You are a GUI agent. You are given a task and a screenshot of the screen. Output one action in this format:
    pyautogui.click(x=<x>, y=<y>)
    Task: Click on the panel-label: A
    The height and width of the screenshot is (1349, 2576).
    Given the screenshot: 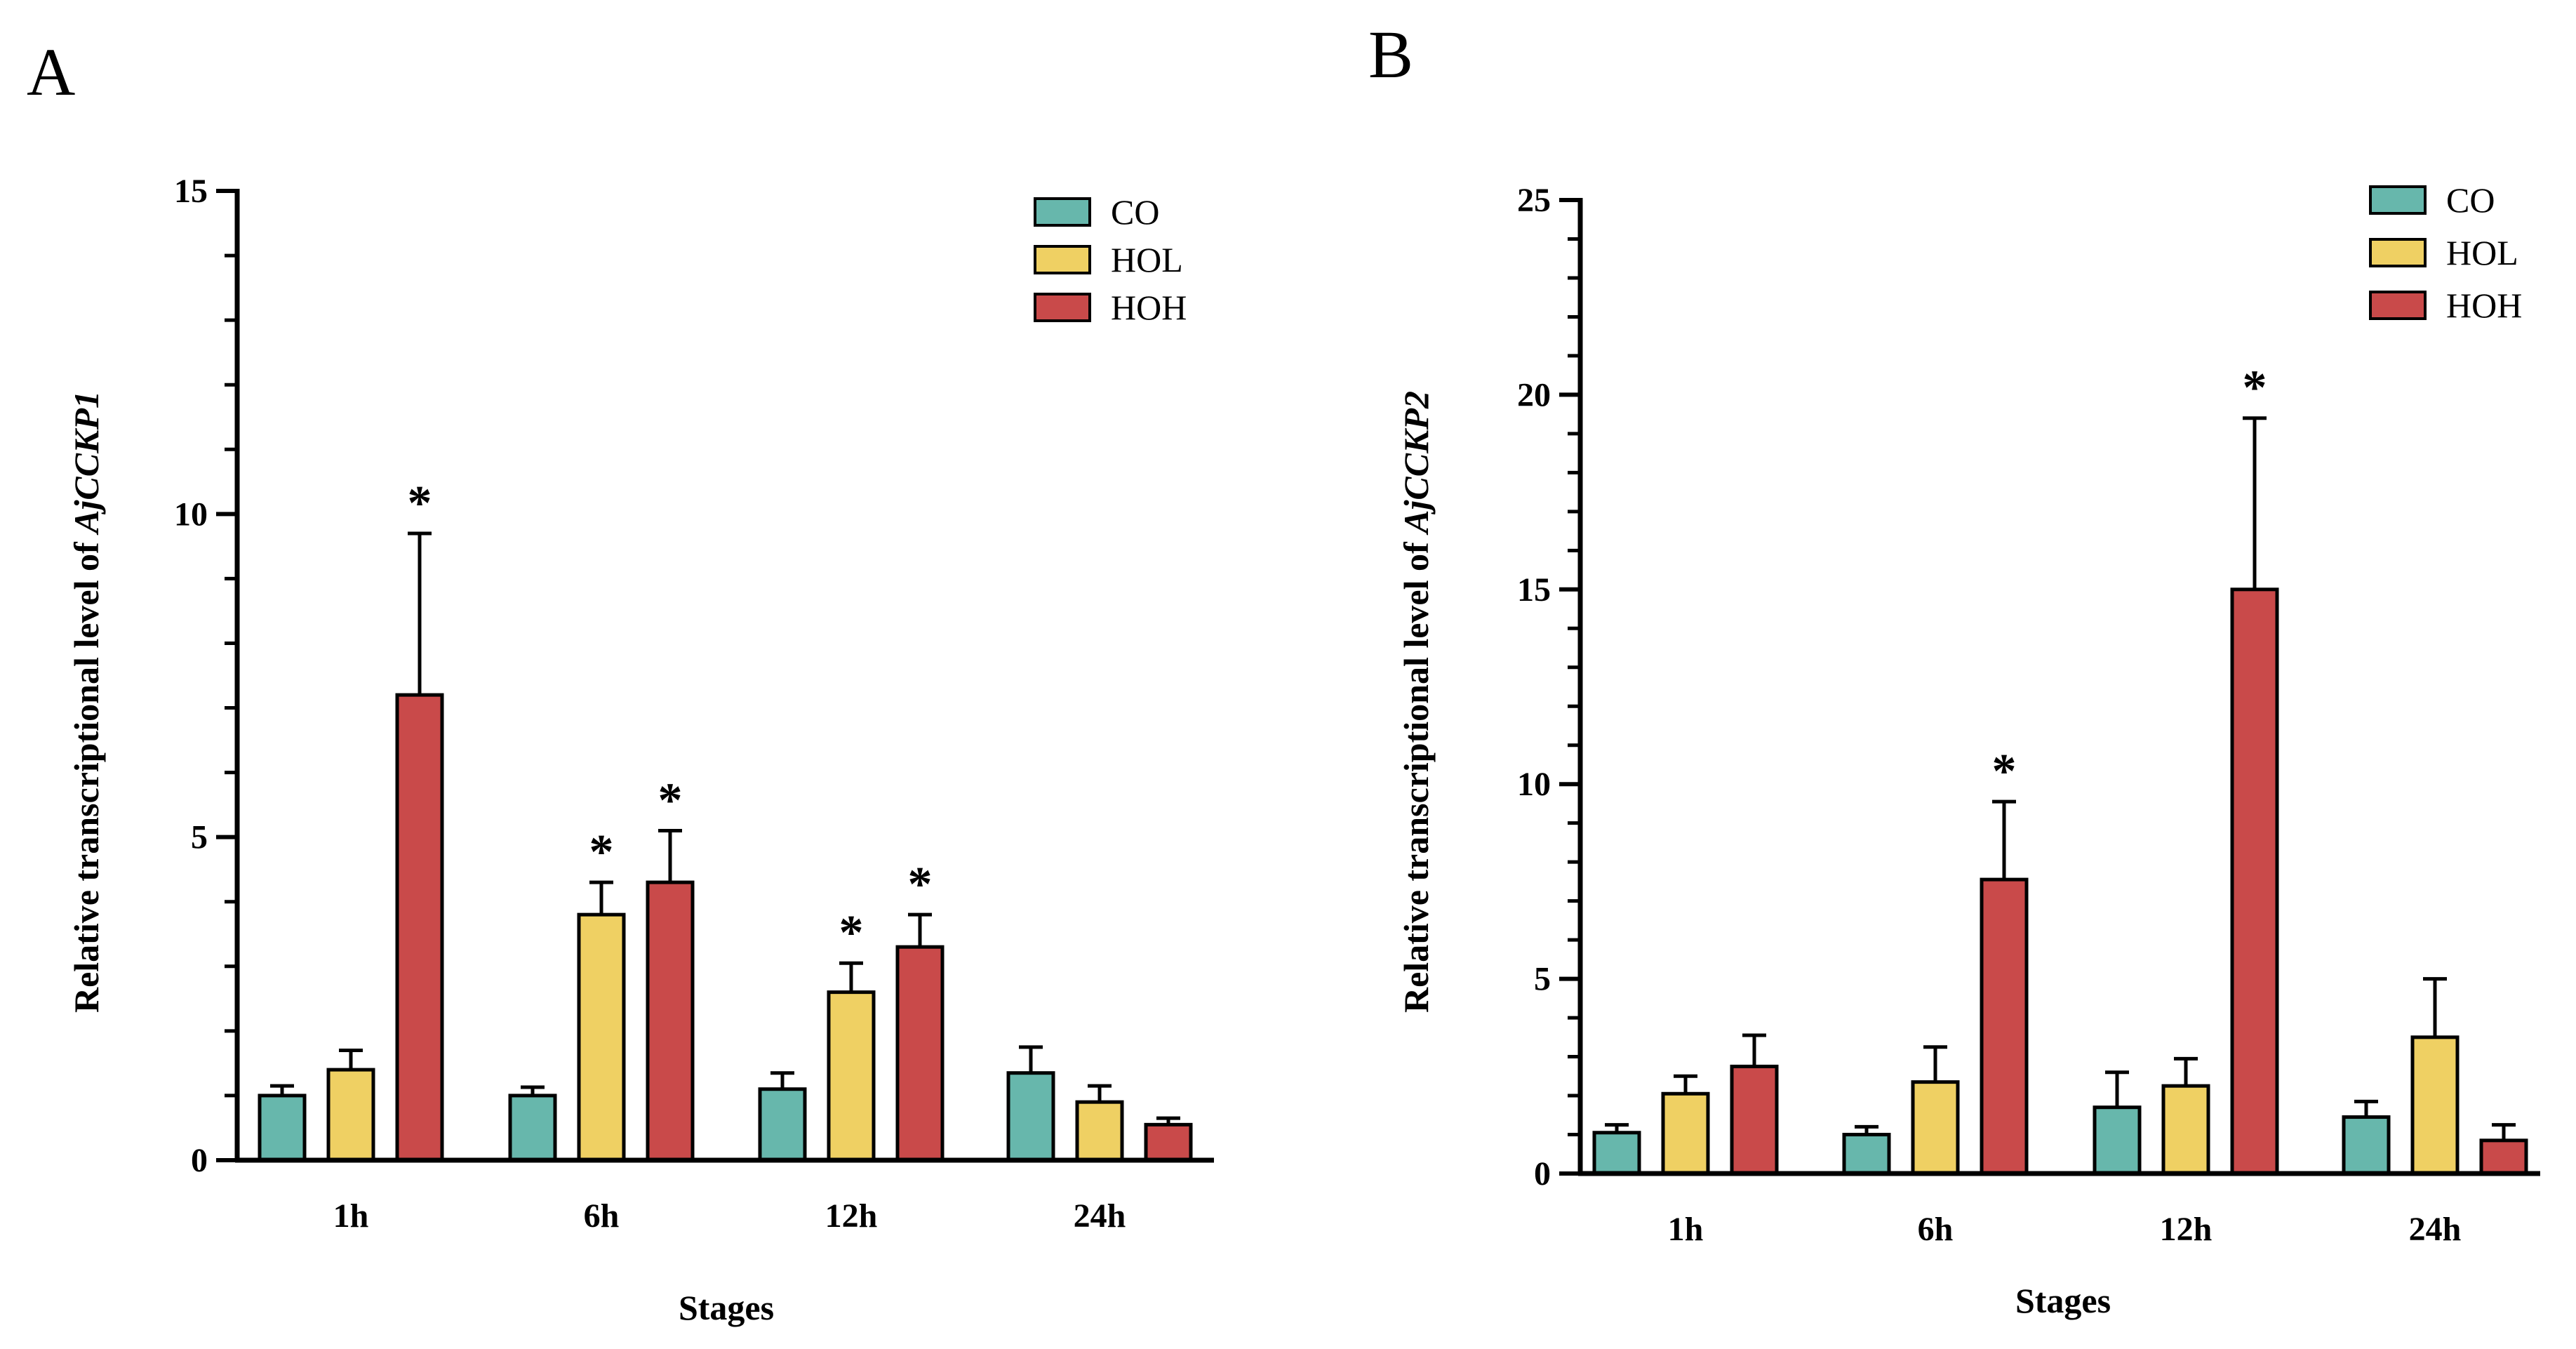 What is the action you would take?
    pyautogui.click(x=51, y=71)
    